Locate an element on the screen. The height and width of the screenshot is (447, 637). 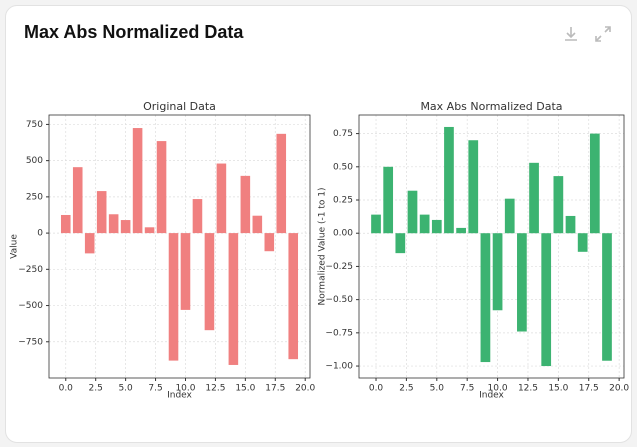
y-axis-label: Value is located at coordinates (15, 246).